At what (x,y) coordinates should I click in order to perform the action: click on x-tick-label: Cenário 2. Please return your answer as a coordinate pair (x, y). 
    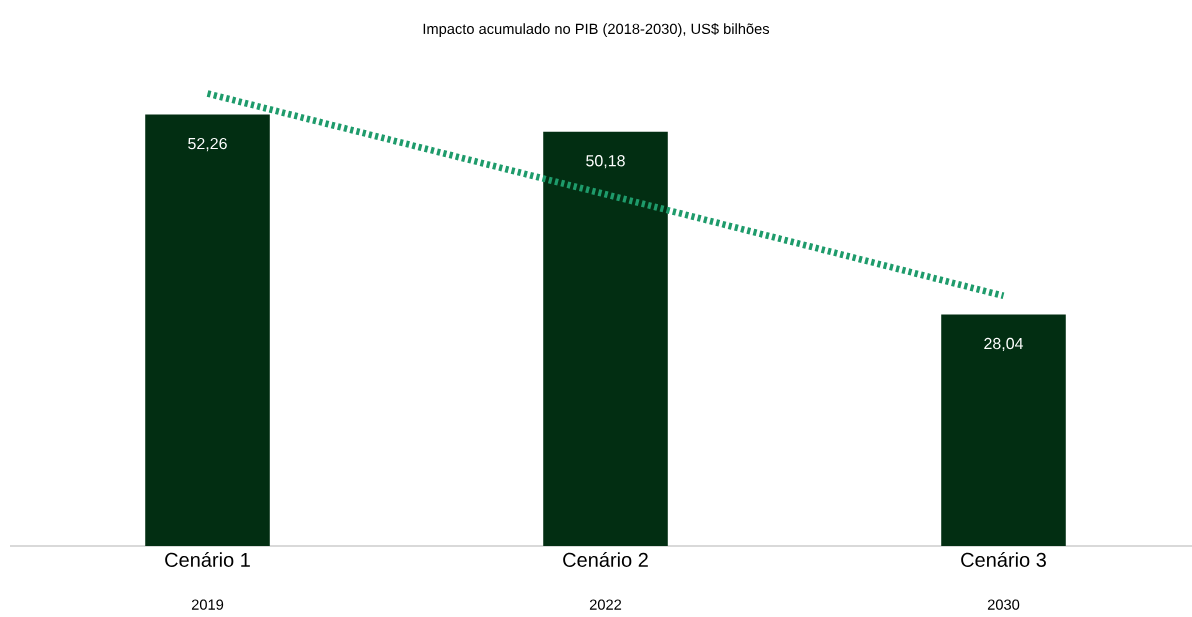
    Looking at the image, I should click on (605, 559).